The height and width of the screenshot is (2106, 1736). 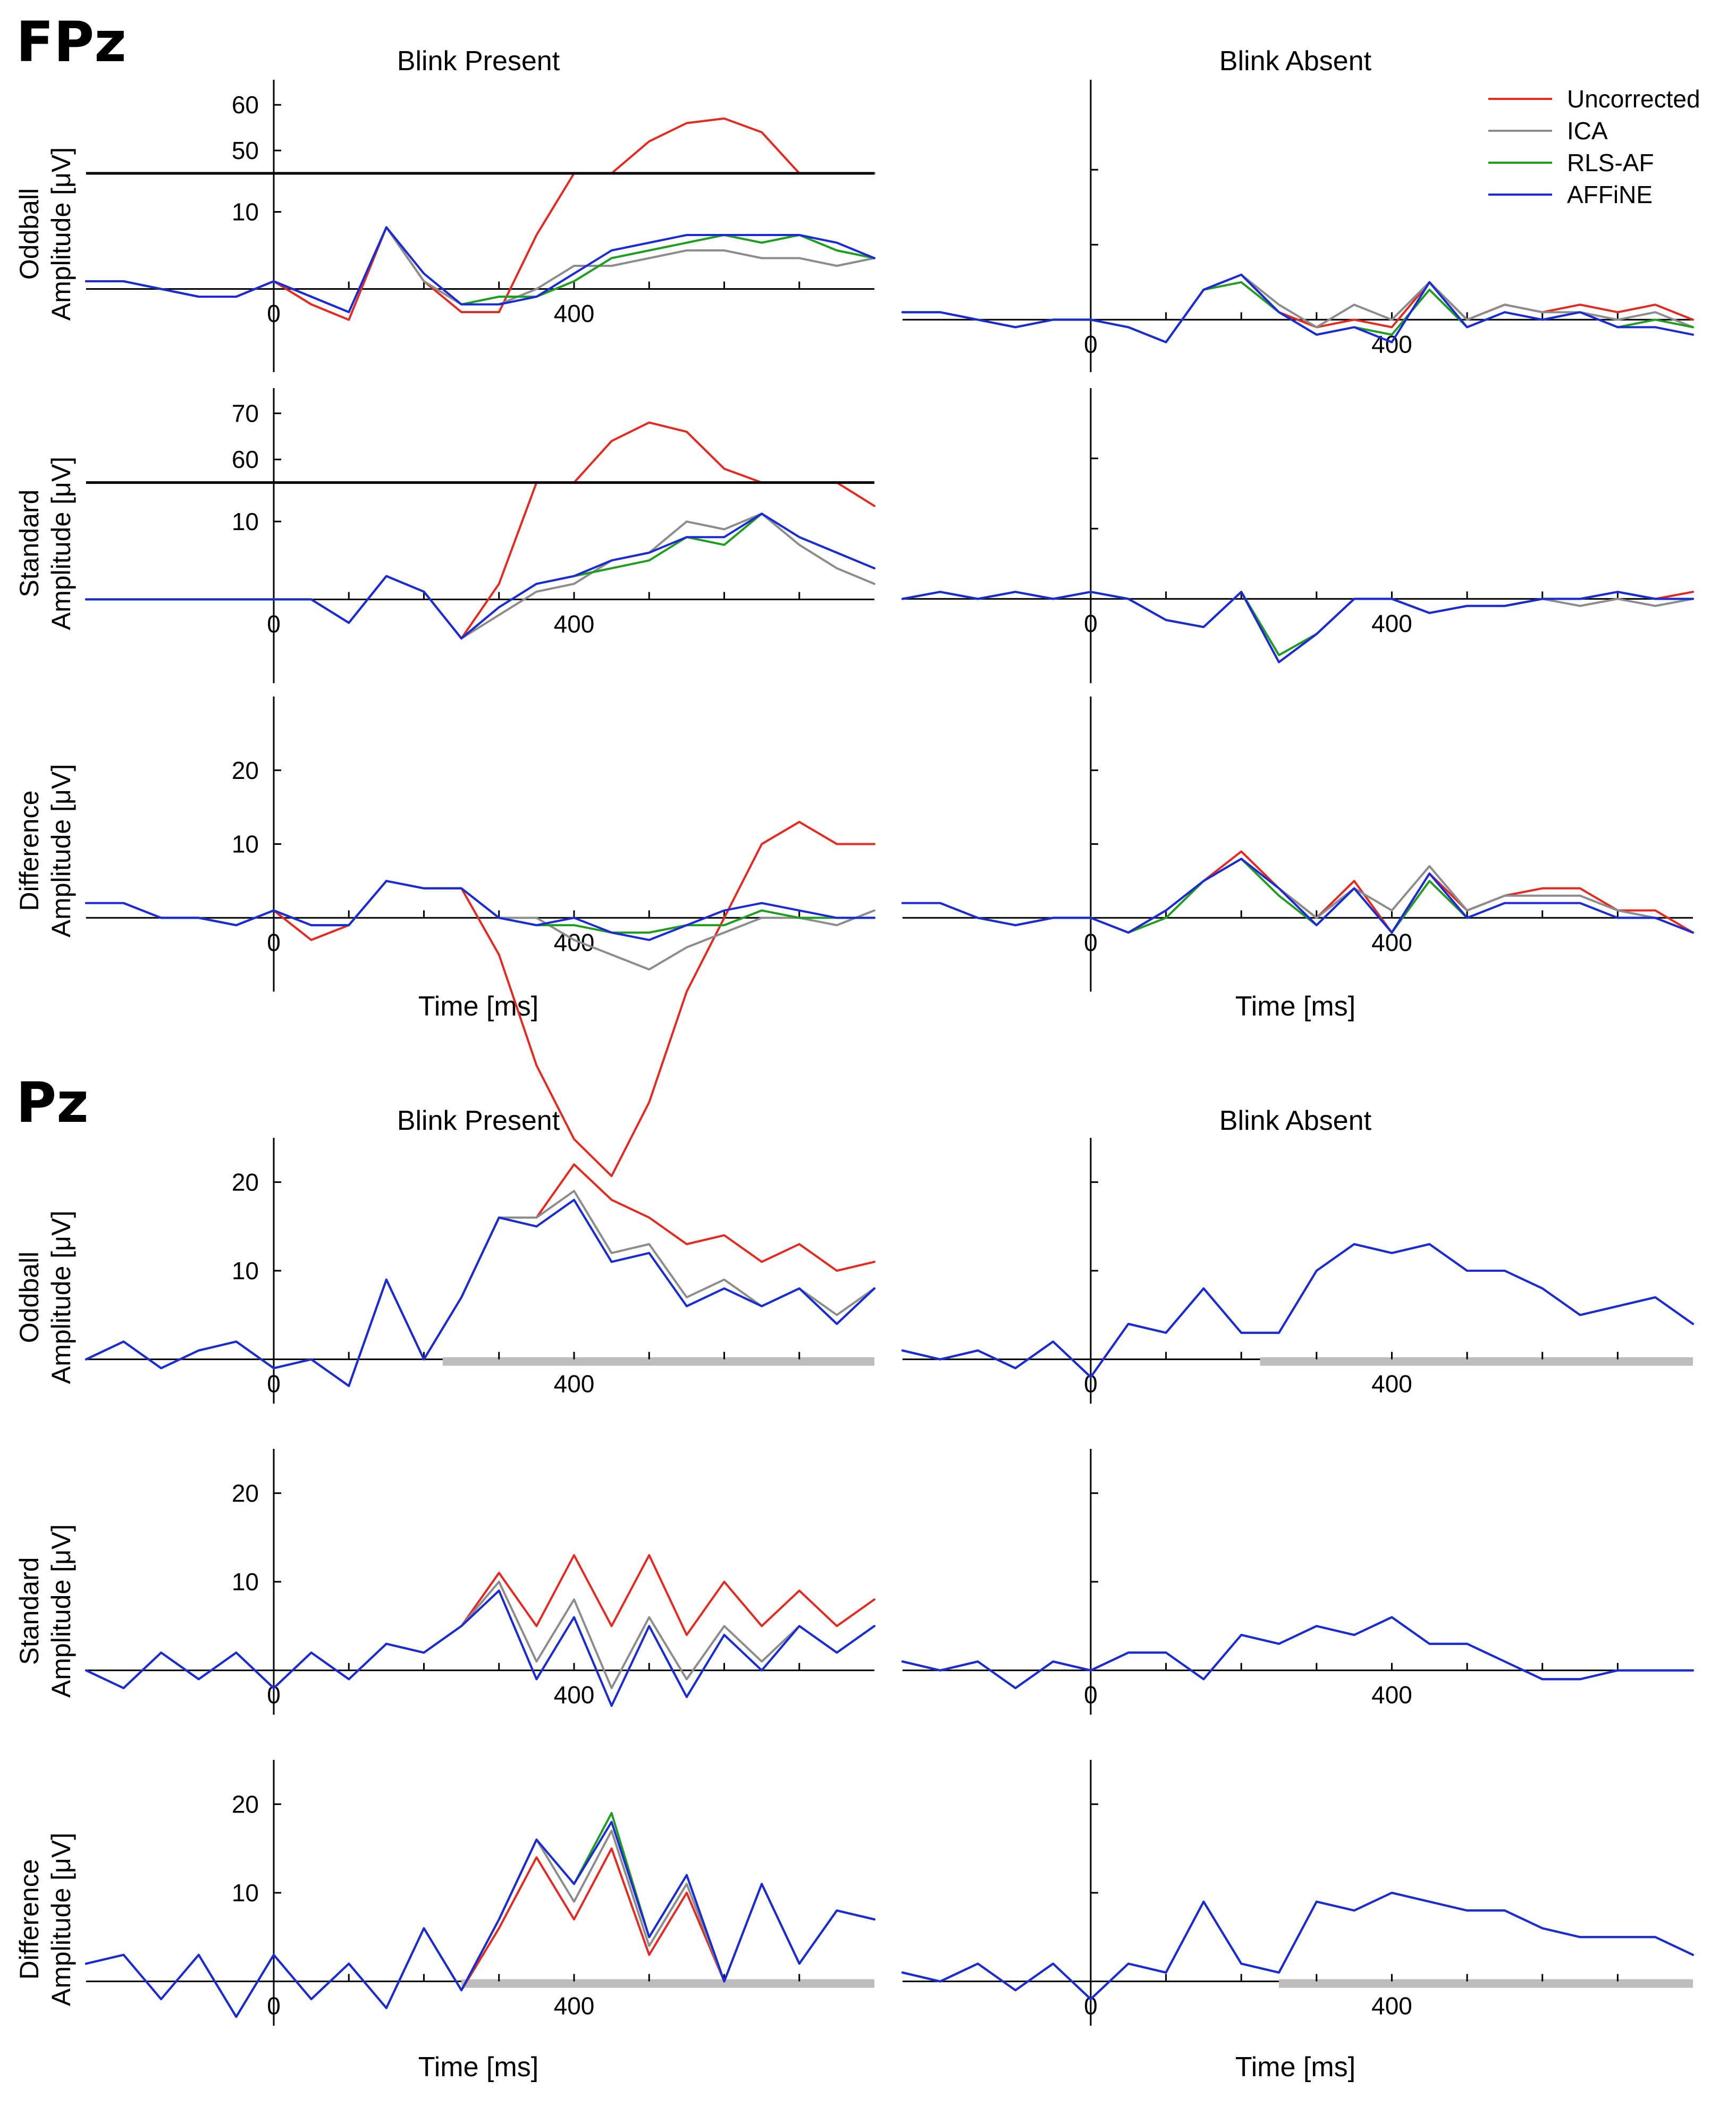 What do you see at coordinates (574, 314) in the screenshot?
I see `x-tick-label-400-fpz-oddball-present: 400` at bounding box center [574, 314].